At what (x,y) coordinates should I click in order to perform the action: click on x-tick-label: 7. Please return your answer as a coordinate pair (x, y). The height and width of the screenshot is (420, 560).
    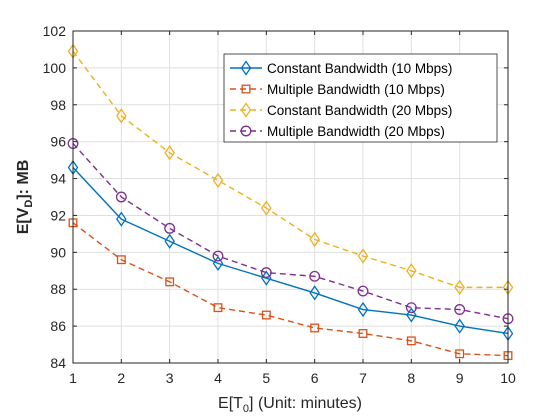
    Looking at the image, I should click on (363, 378).